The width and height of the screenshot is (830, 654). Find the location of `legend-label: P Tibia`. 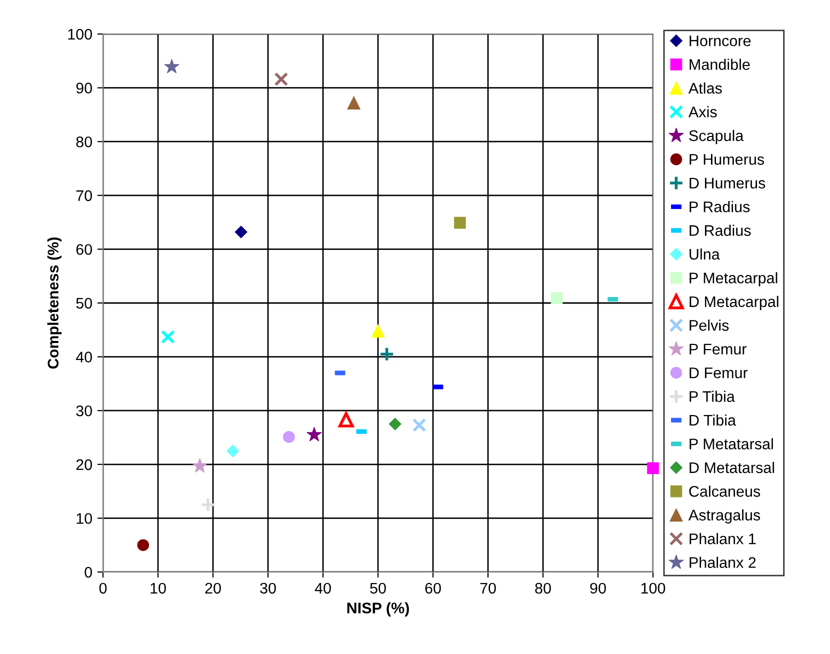

legend-label: P Tibia is located at coordinates (712, 396).